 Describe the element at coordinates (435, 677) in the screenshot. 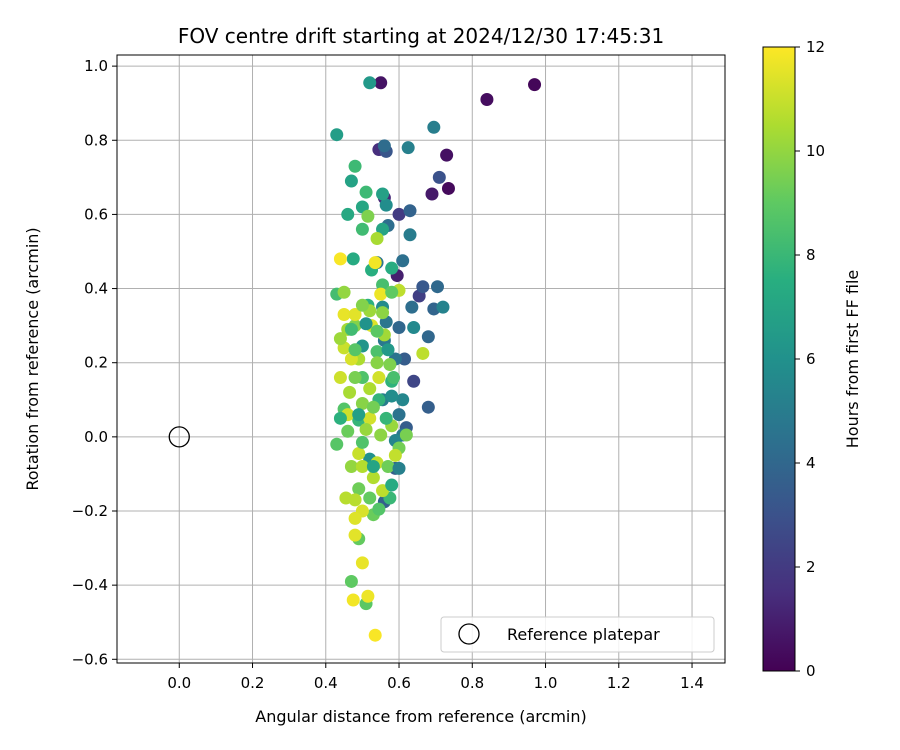

I see `x-axis-ticks: 0.0 0.2 0.4 0.6 0.8 1.0 1.2 1.4` at that location.